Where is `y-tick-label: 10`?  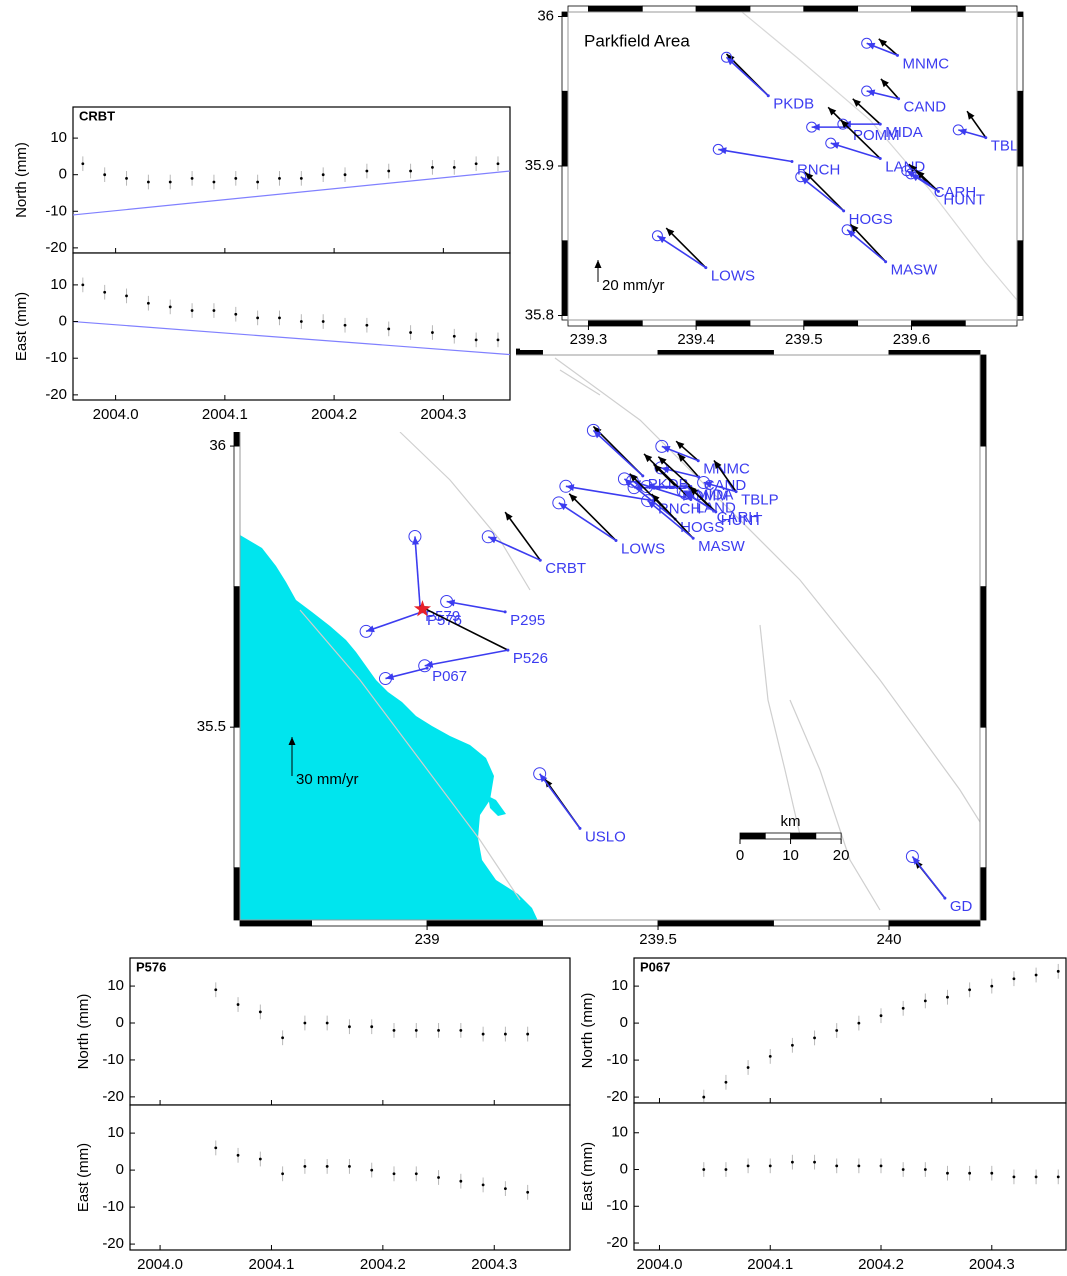
y-tick-label: 10 is located at coordinates (619, 985).